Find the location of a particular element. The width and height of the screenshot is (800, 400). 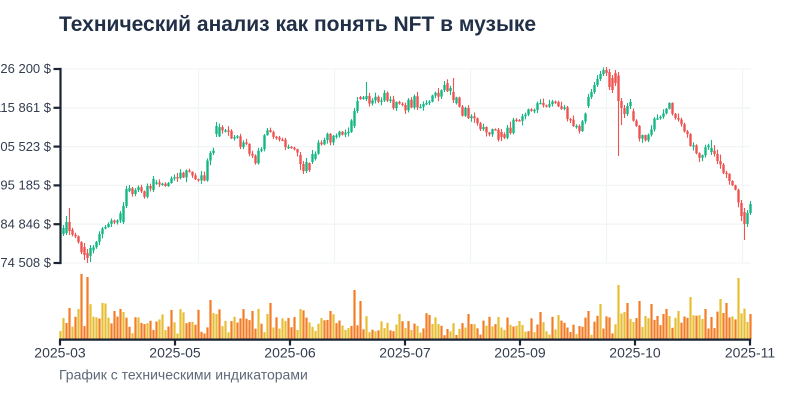

svg-text: 2025-07 is located at coordinates (405, 353).